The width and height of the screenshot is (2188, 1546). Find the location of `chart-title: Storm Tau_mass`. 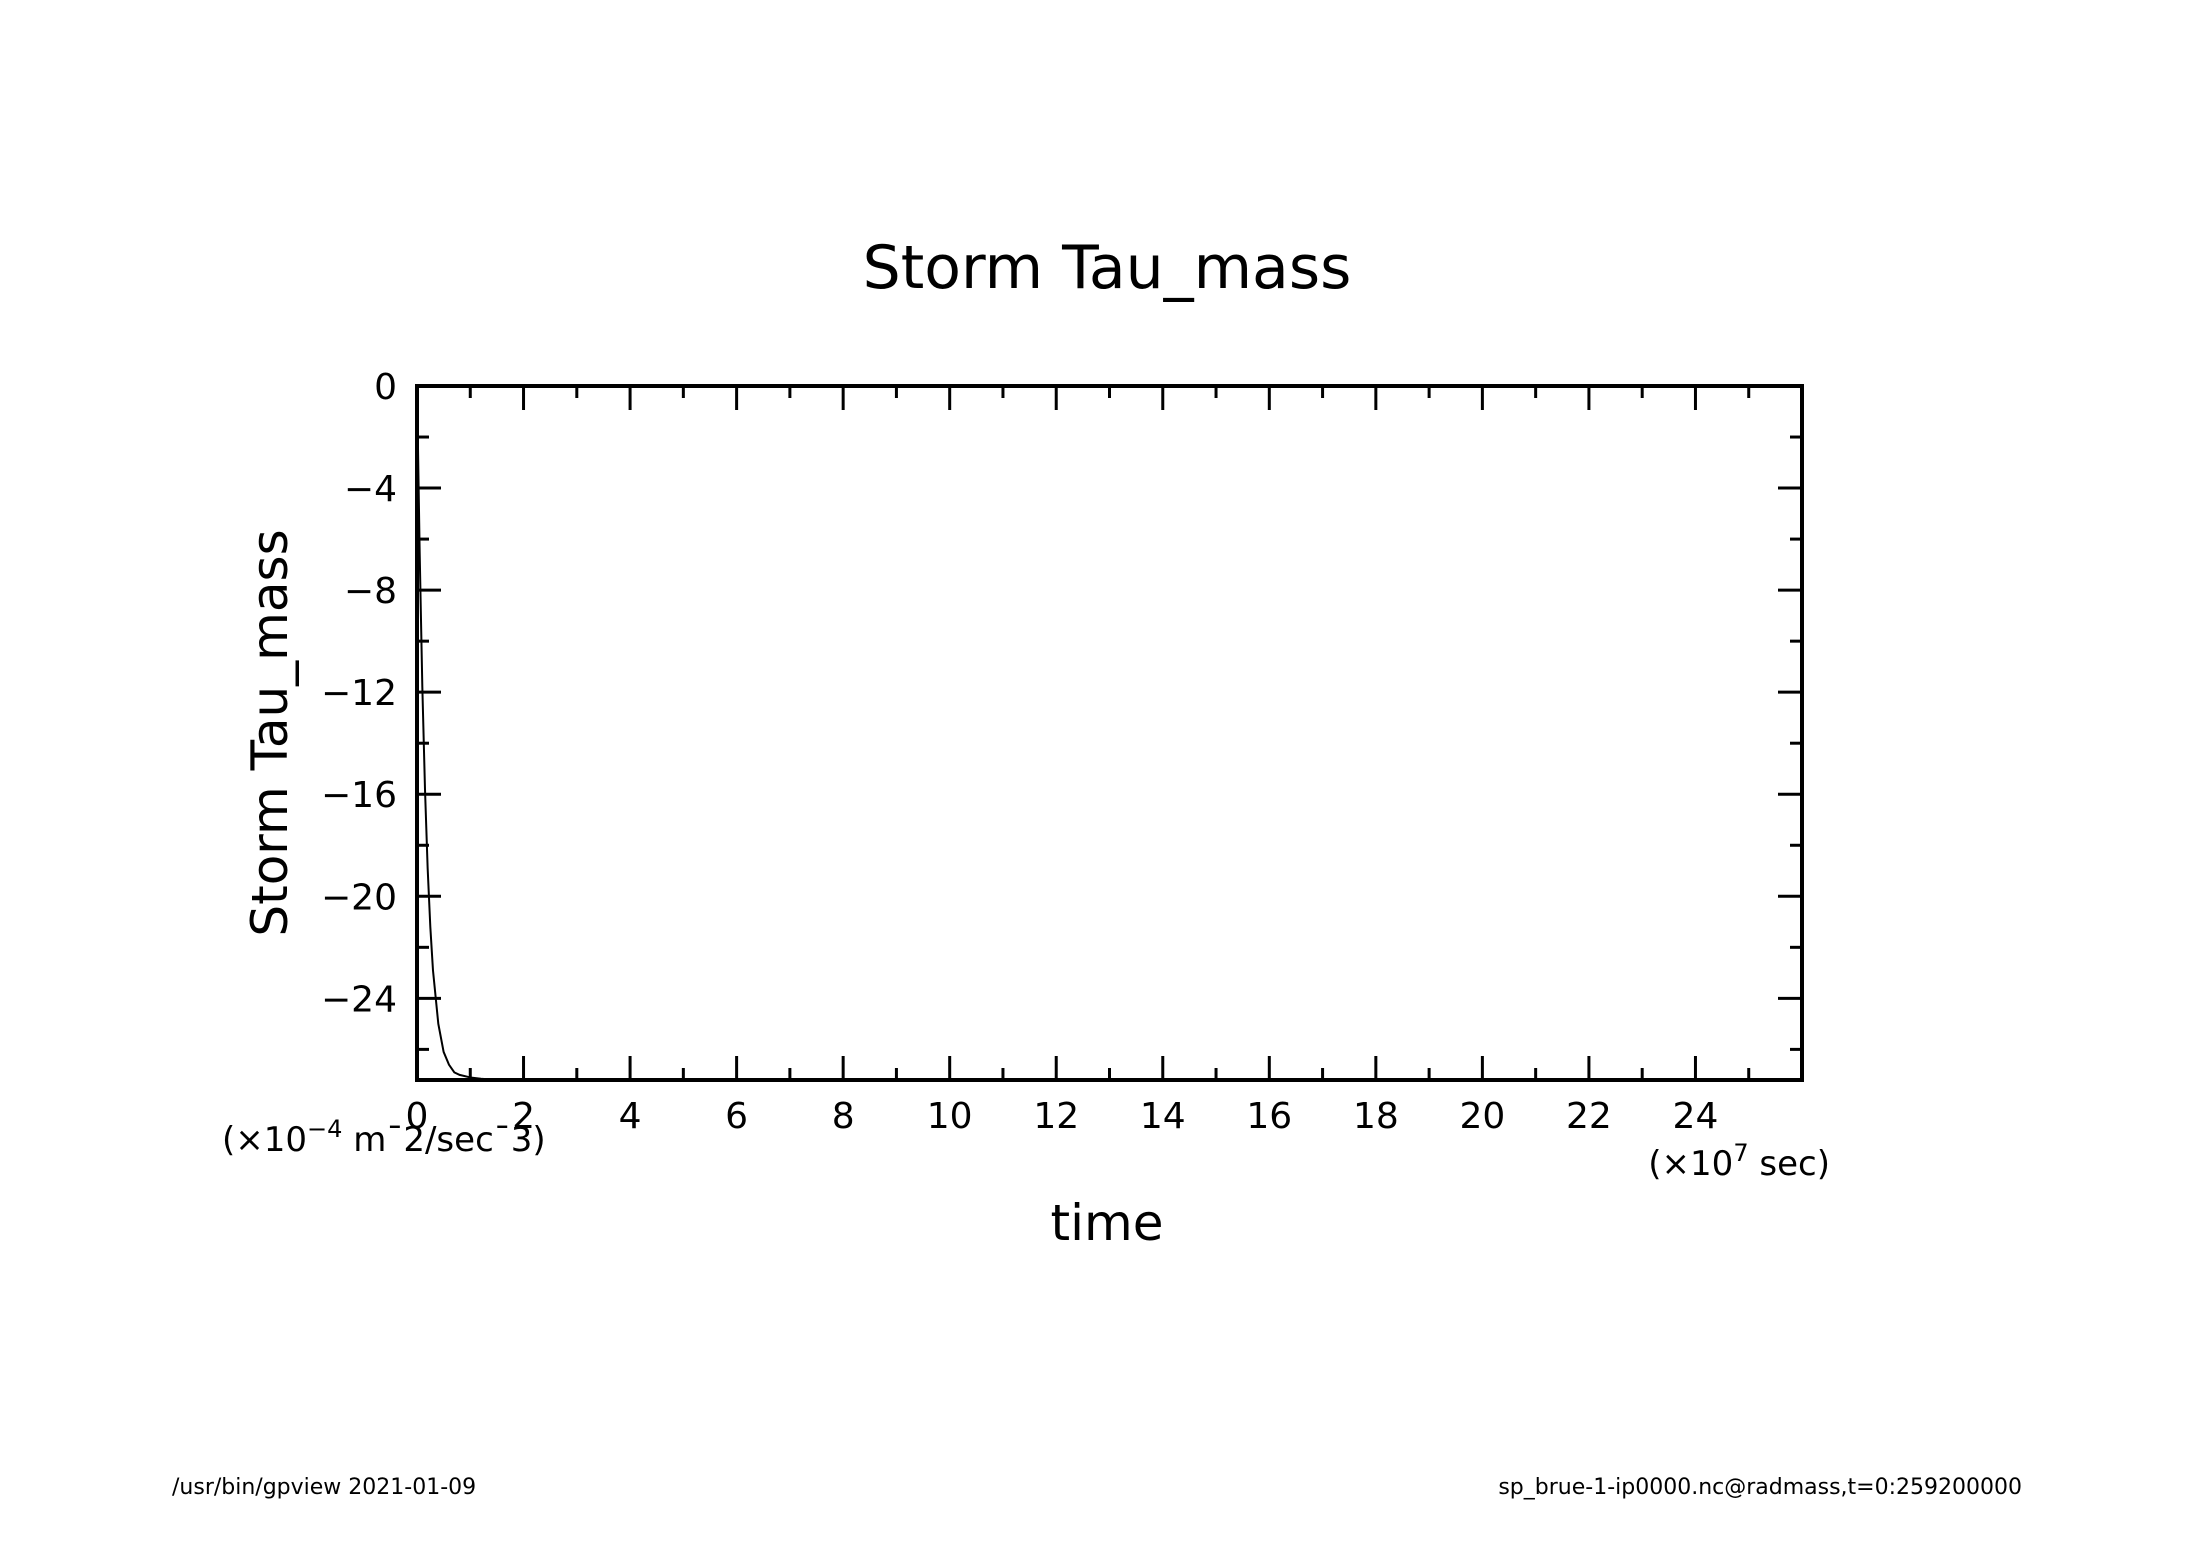

chart-title: Storm Tau_mass is located at coordinates (1107, 268).